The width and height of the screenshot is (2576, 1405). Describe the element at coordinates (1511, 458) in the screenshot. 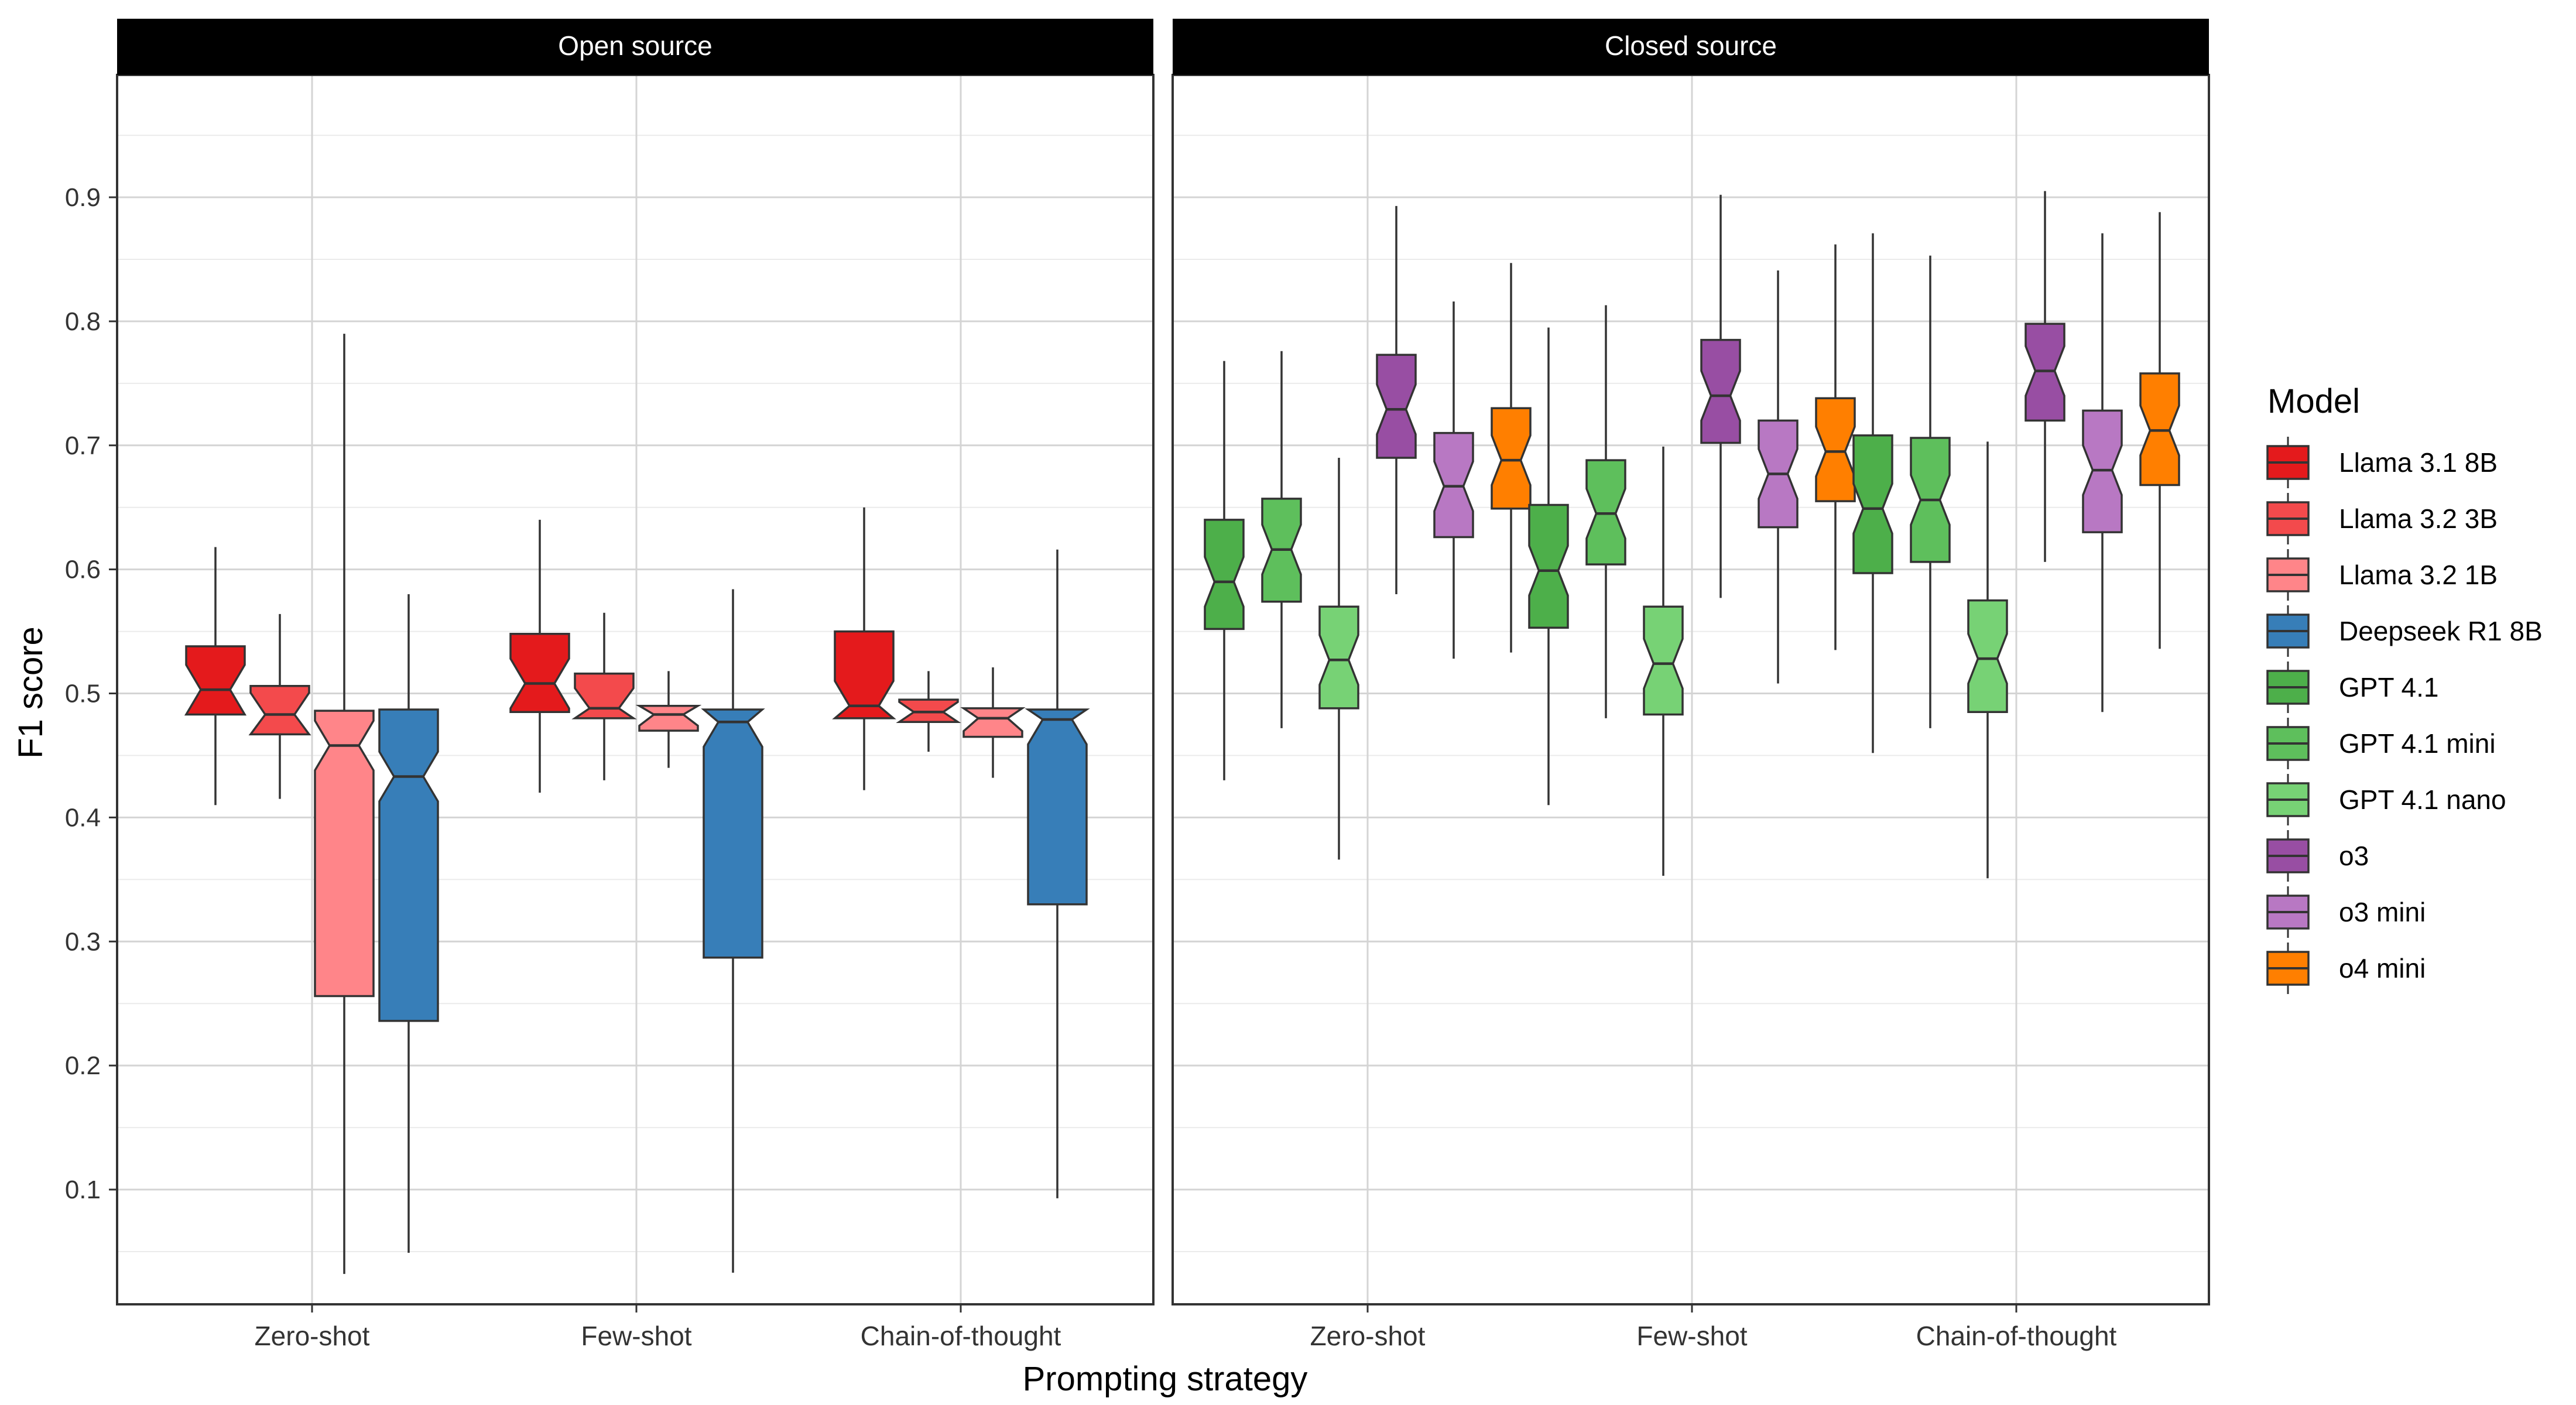

I see `box-o4-mini-zero-shot` at that location.